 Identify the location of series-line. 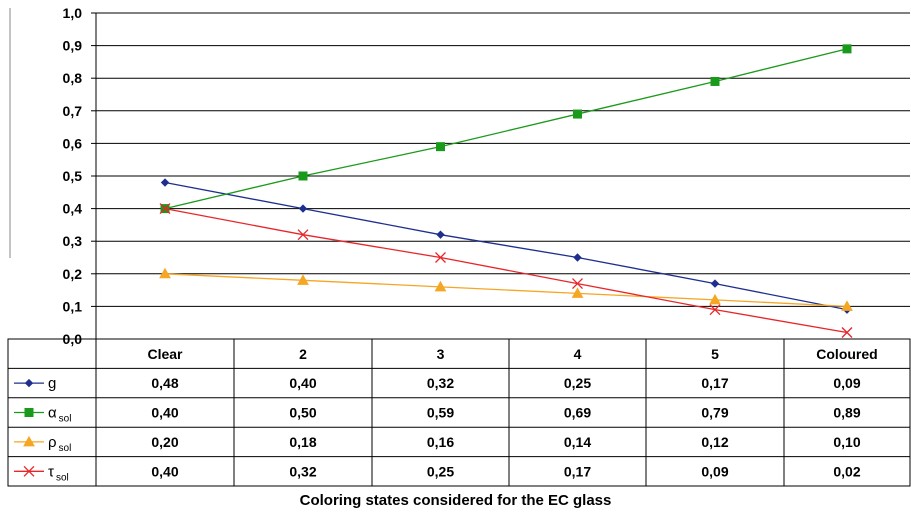
(506, 290).